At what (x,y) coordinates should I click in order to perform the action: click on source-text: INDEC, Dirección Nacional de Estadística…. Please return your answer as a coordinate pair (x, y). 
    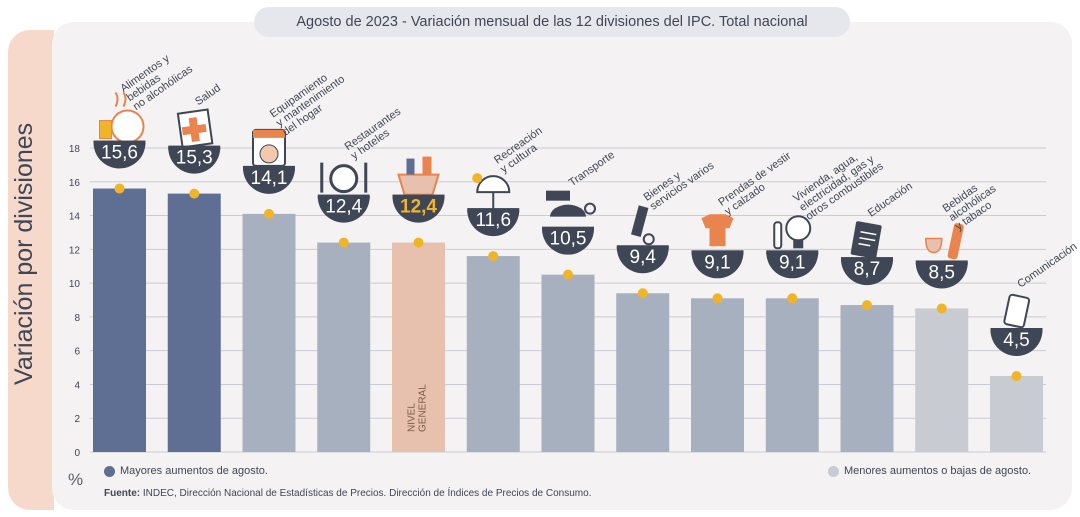
    Looking at the image, I should click on (367, 493).